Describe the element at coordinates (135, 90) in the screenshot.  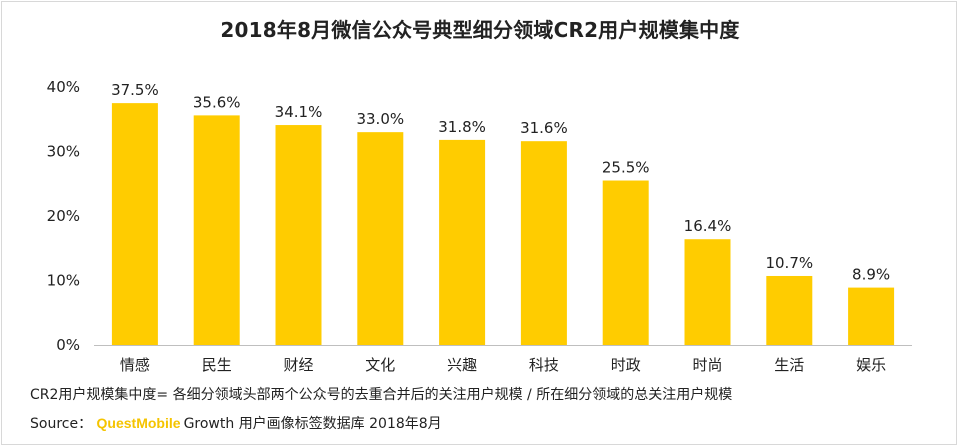
I see `data-label: 37.5%` at that location.